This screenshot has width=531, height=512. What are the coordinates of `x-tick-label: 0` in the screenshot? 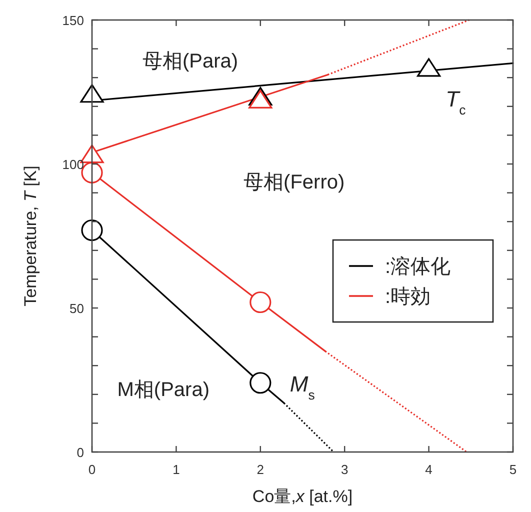 It's located at (92, 469).